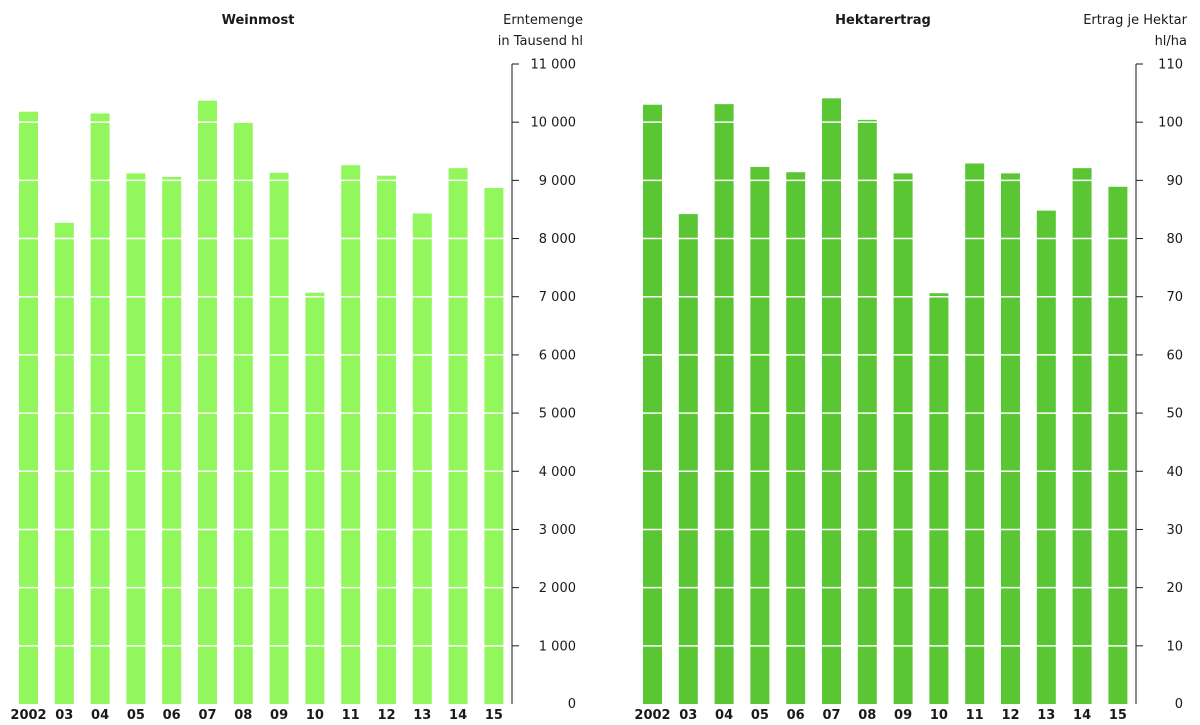  Describe the element at coordinates (796, 715) in the screenshot. I see `hektarertrag-x-label-06: 06` at that location.